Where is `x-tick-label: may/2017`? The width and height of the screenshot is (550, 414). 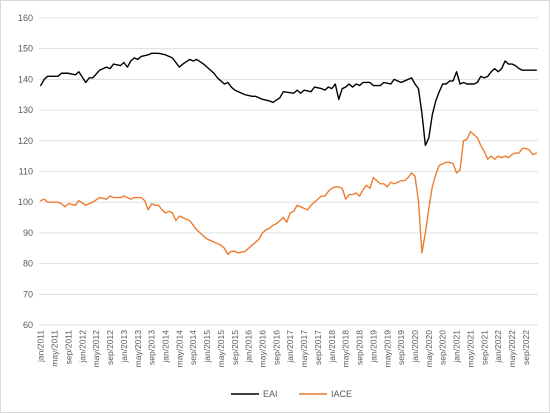 x-tick-label: may/2017 is located at coordinates (304, 349).